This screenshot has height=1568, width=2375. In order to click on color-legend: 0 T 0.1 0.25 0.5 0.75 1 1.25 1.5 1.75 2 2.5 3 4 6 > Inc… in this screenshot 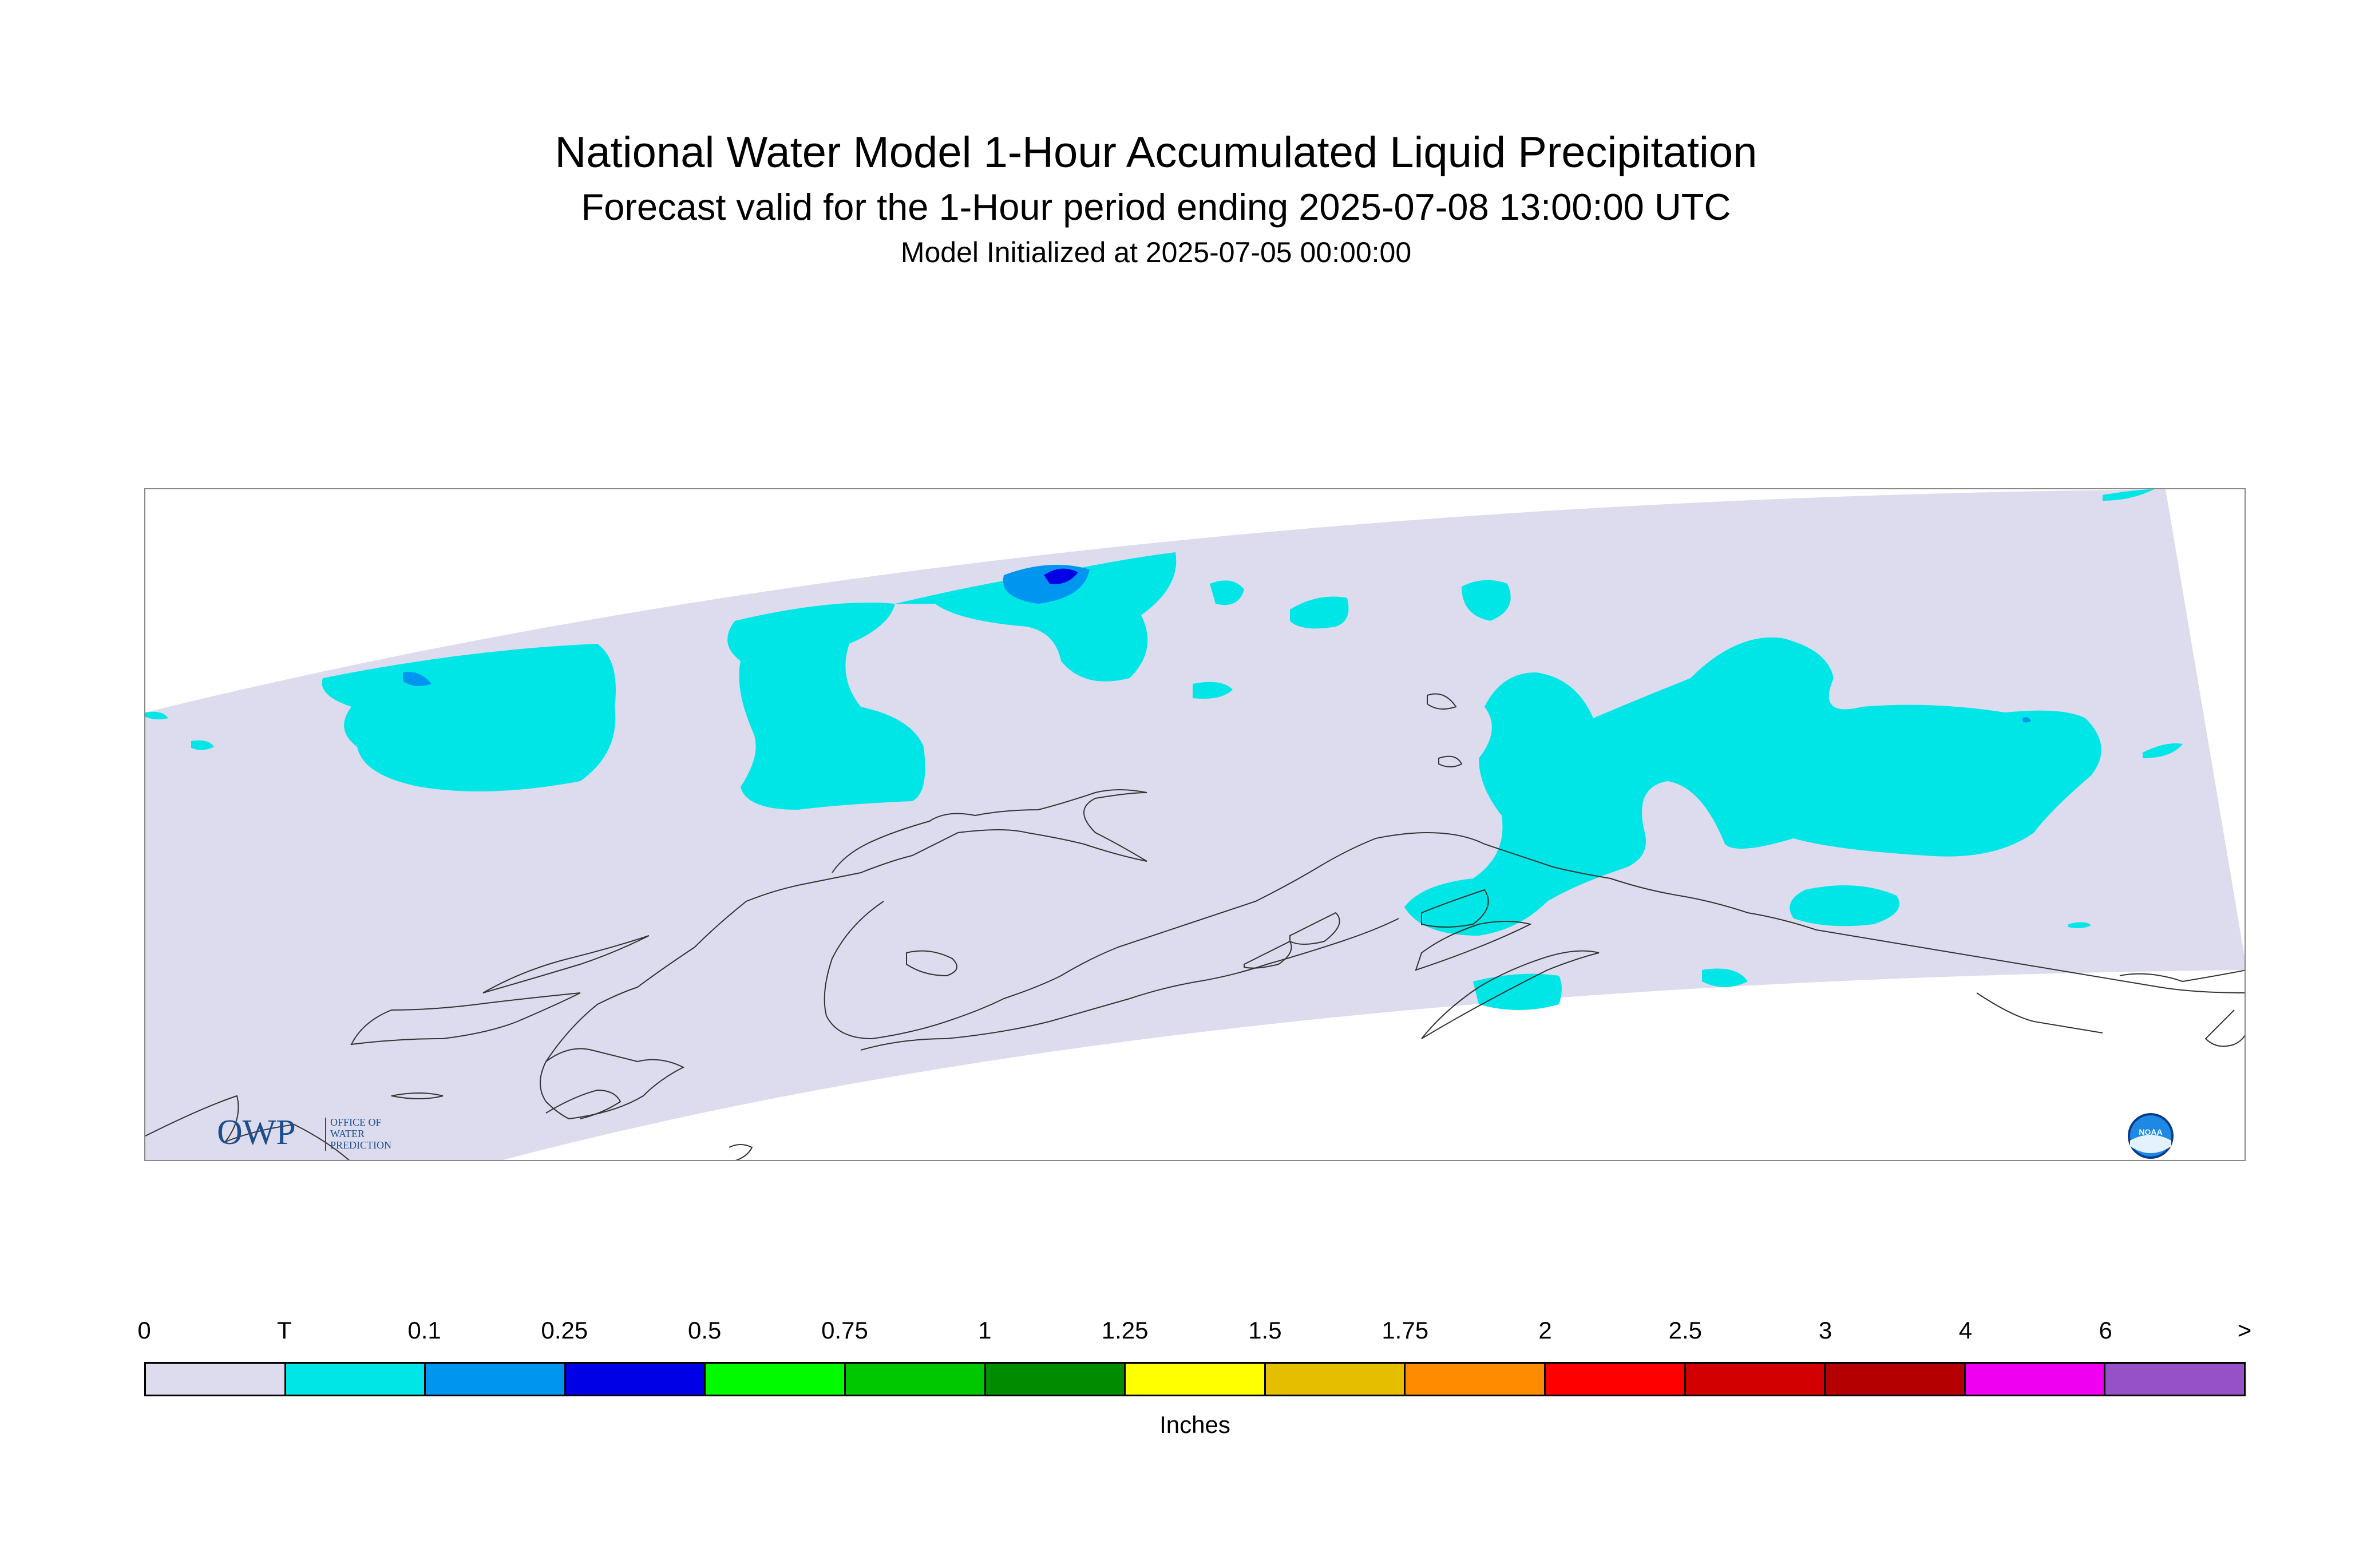, I will do `click(1194, 1385)`.